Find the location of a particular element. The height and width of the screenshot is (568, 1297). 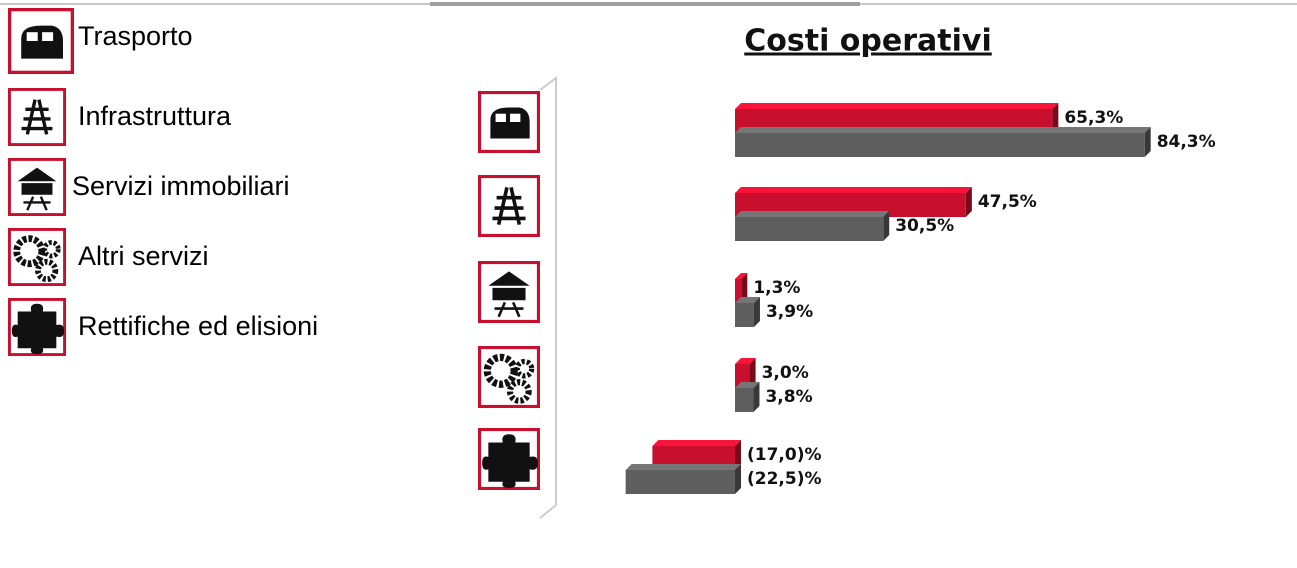

legend-label: Altri servizi is located at coordinates (143, 256).